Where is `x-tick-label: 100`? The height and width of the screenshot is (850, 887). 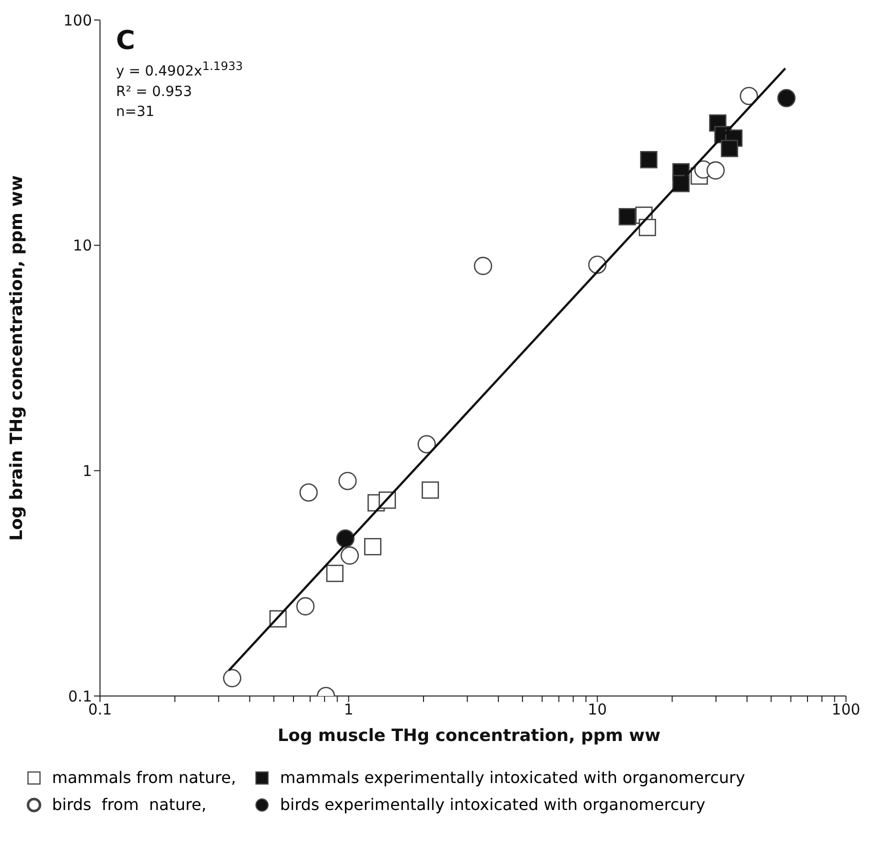
x-tick-label: 100 is located at coordinates (846, 709).